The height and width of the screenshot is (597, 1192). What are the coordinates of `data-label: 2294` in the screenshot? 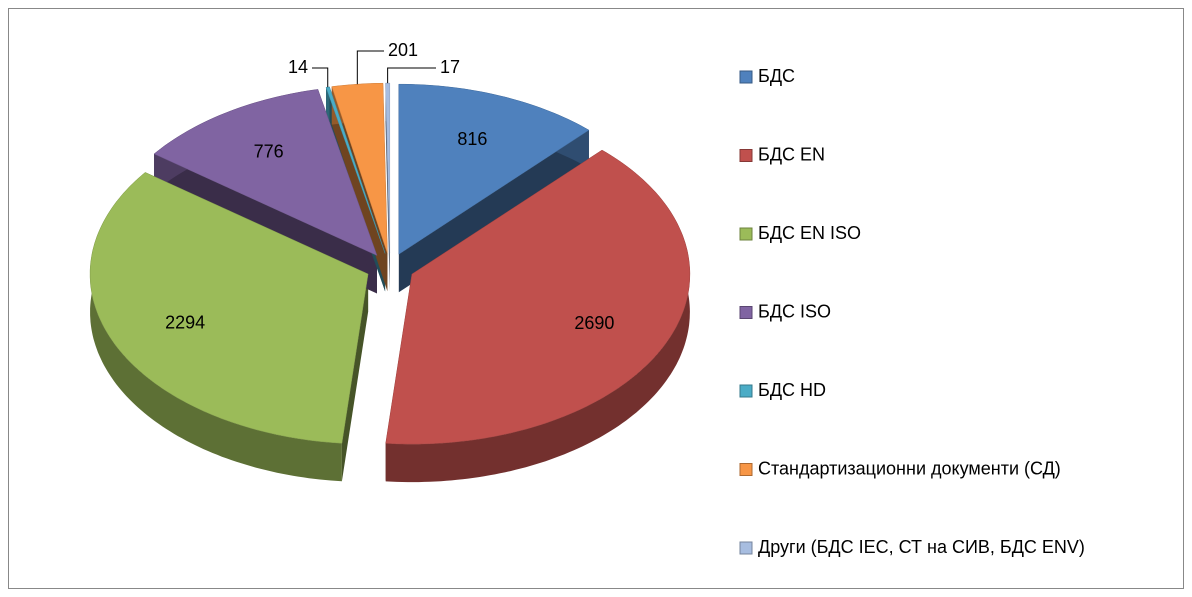 It's located at (185, 322).